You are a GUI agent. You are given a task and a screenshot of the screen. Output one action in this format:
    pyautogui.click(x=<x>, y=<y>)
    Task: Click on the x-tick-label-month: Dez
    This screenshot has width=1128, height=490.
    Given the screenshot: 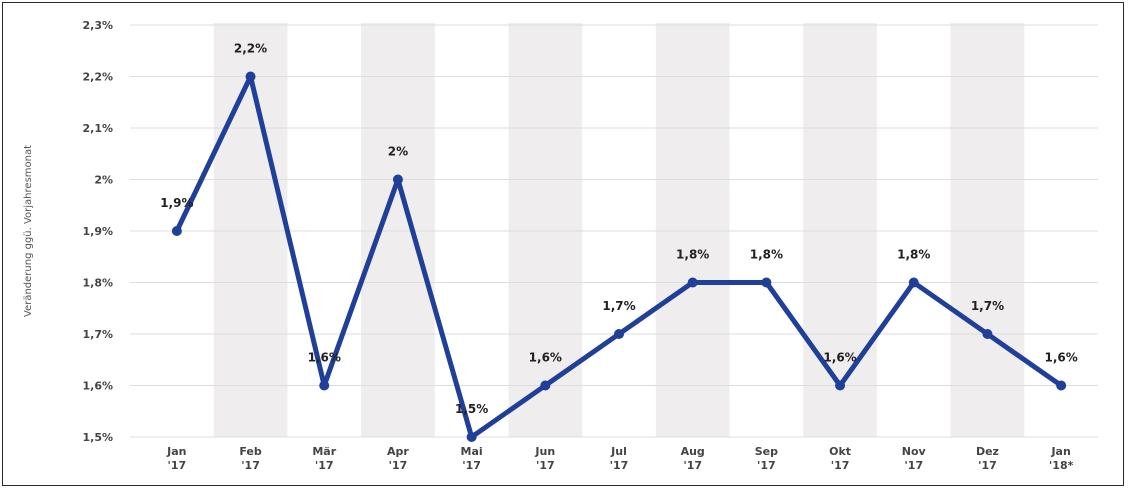 What is the action you would take?
    pyautogui.click(x=987, y=451)
    